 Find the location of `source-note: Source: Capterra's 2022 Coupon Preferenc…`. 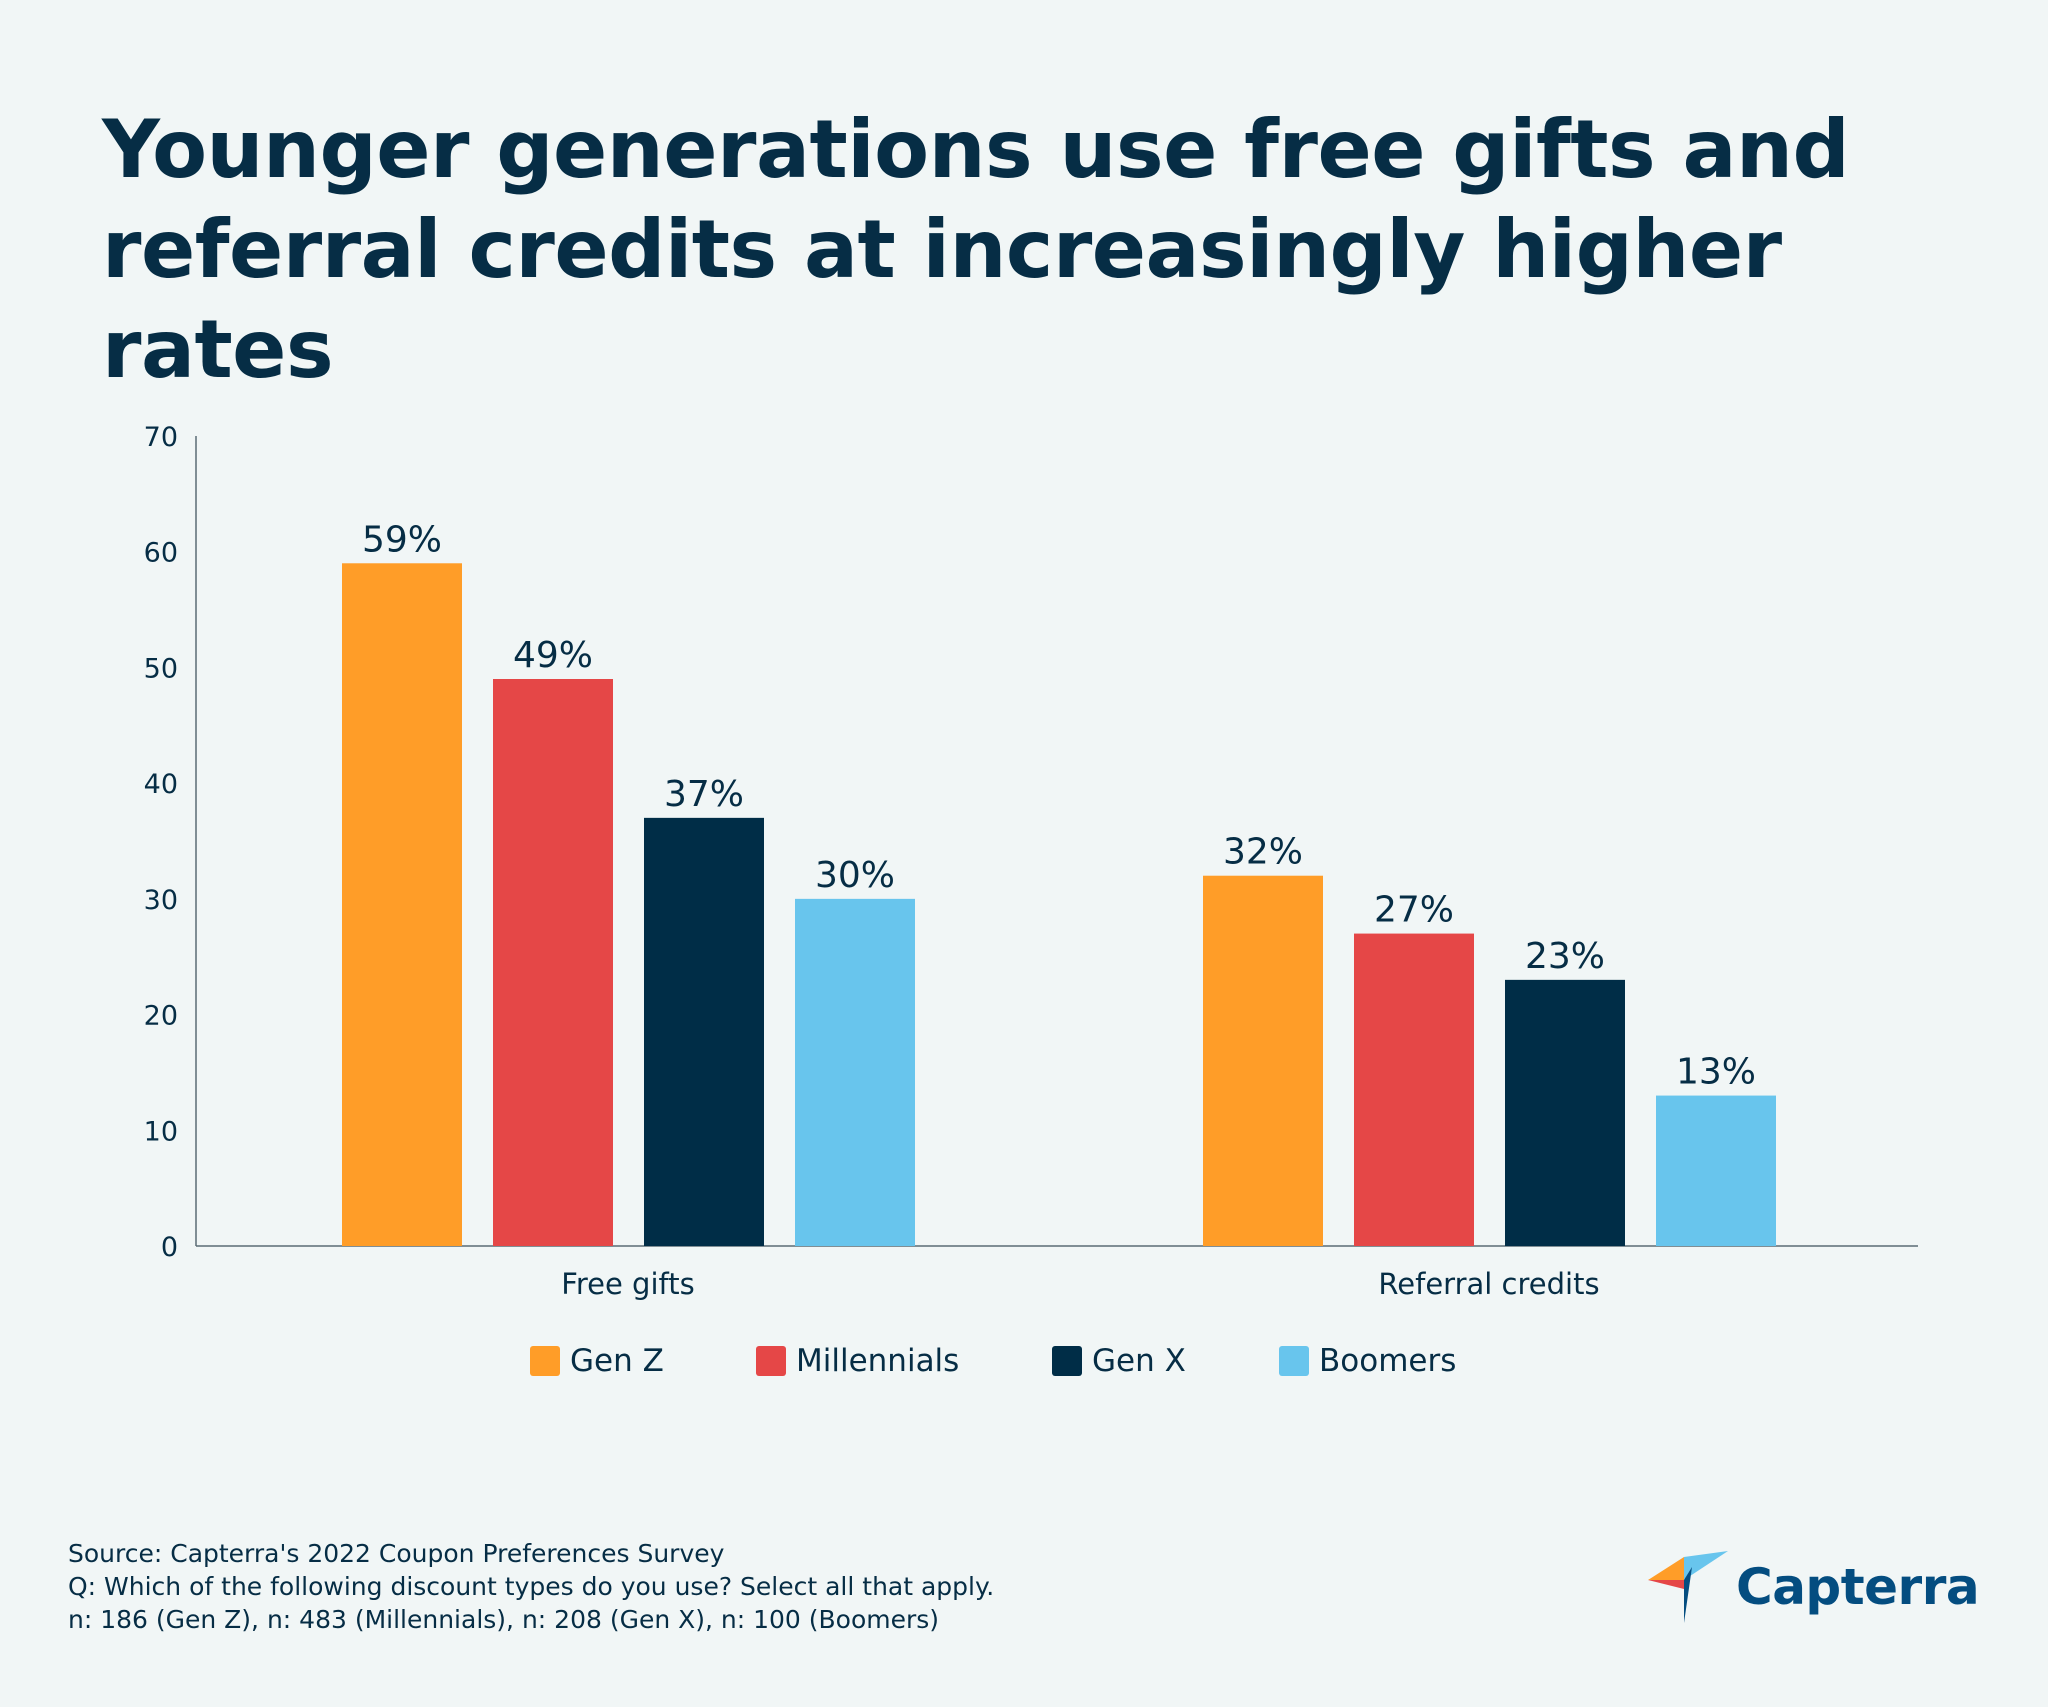

source-note: Source: Capterra's 2022 Coupon Preferenc… is located at coordinates (396, 1553).